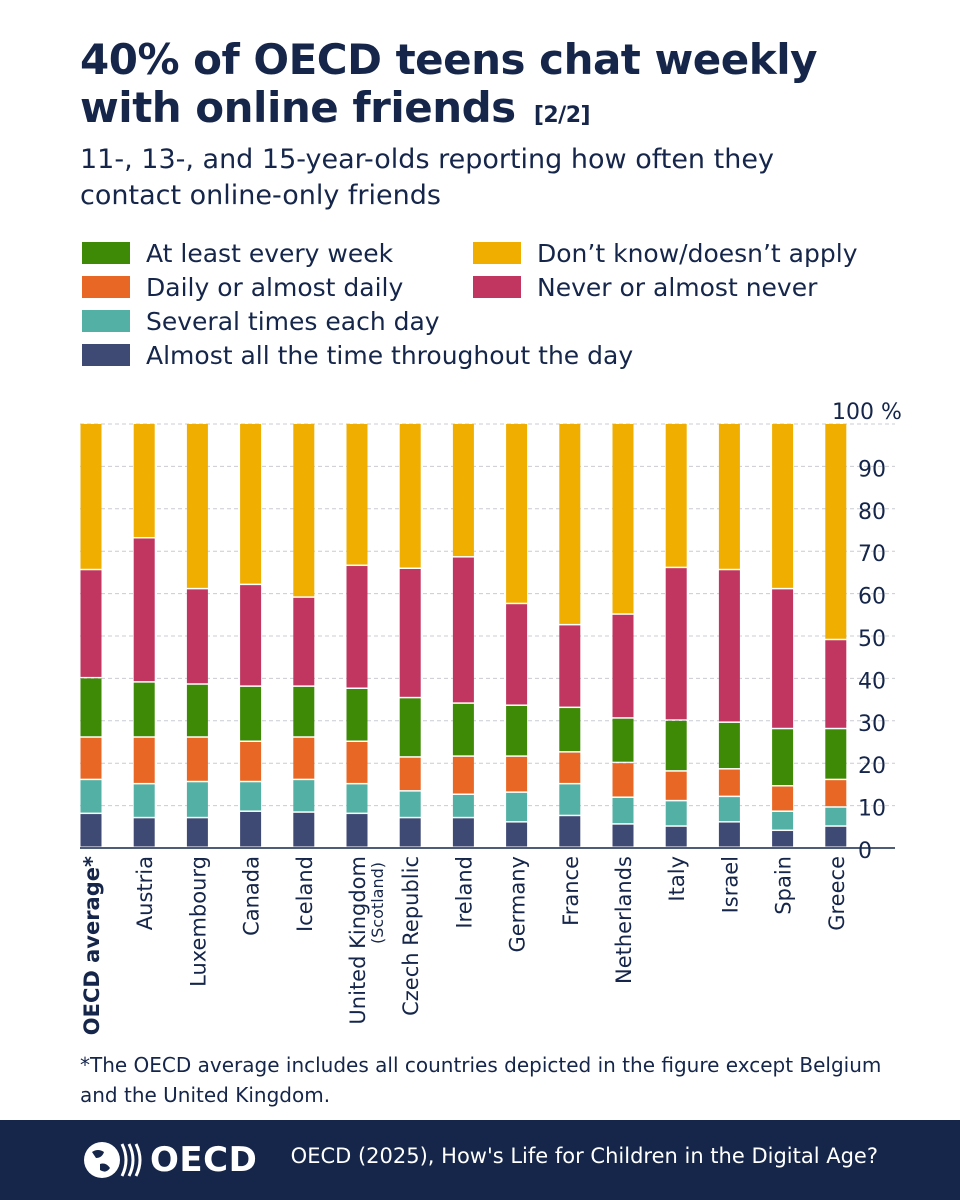 The image size is (960, 1200). What do you see at coordinates (665, 253) in the screenshot?
I see `legend-item-dontknow: Don’t know/doesn’t apply` at bounding box center [665, 253].